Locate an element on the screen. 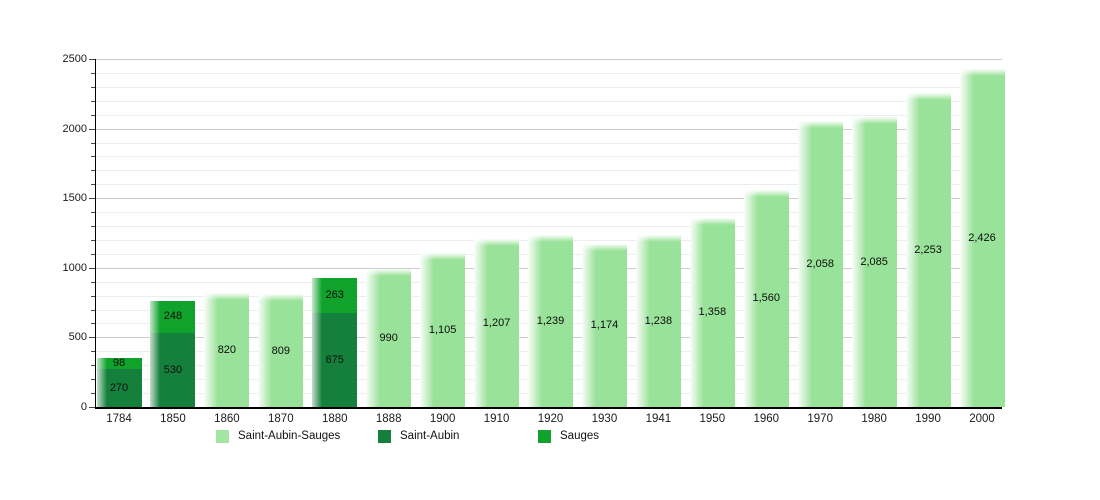 Image resolution: width=1100 pixels, height=500 pixels. bar-1941: 1,238 is located at coordinates (658, 320).